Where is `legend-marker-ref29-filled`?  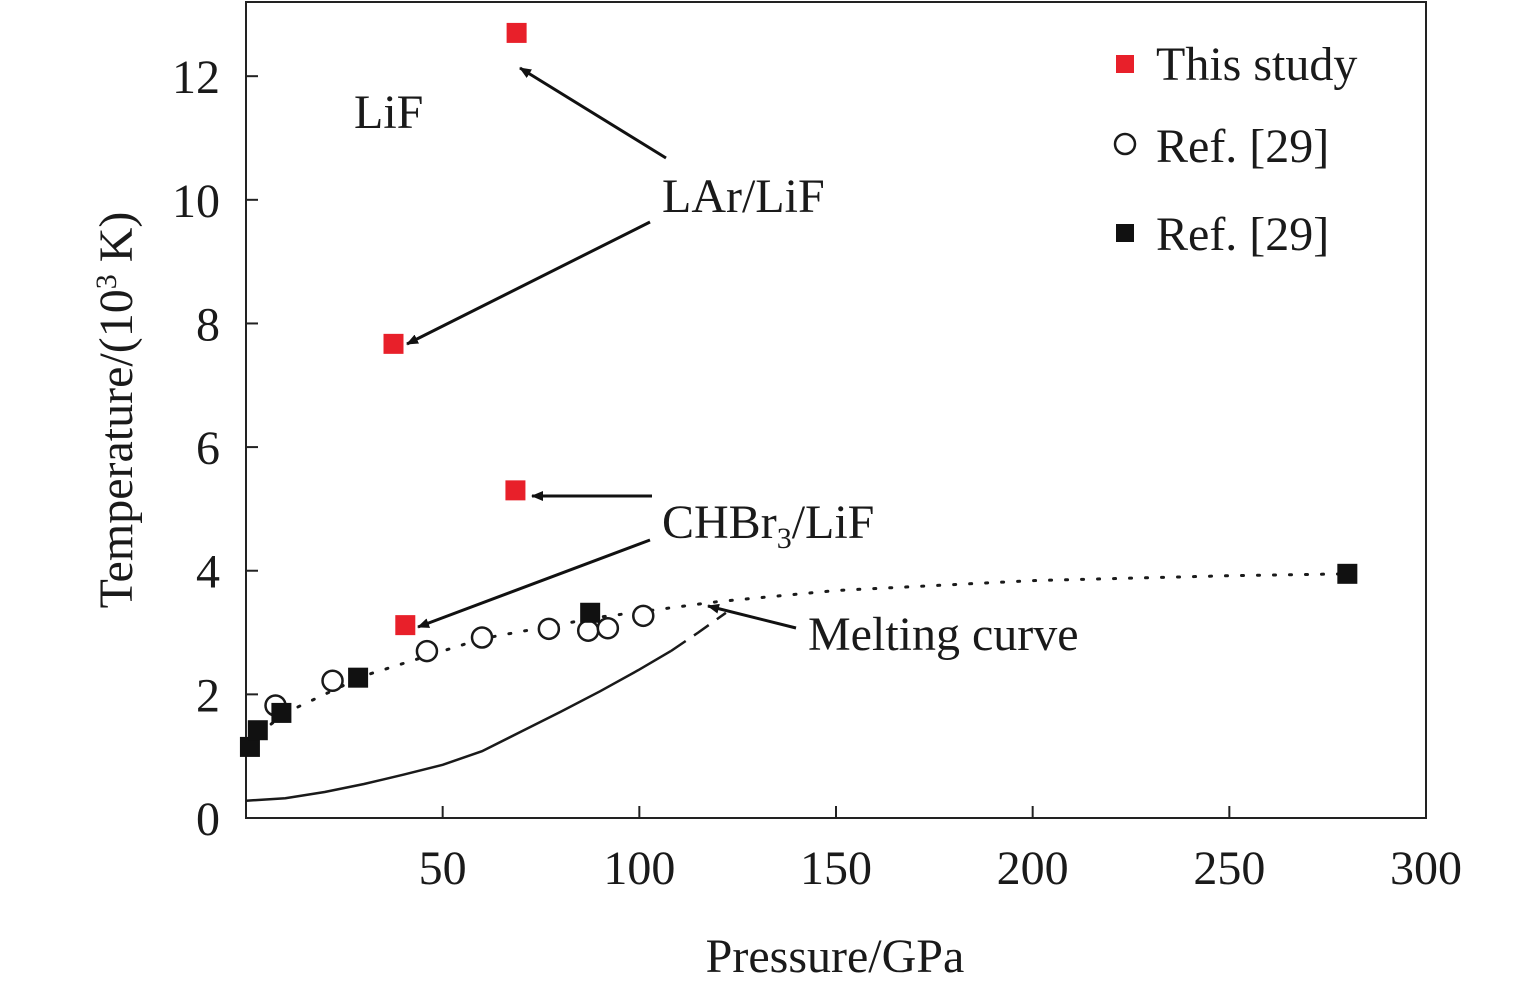 legend-marker-ref29-filled is located at coordinates (1125, 233).